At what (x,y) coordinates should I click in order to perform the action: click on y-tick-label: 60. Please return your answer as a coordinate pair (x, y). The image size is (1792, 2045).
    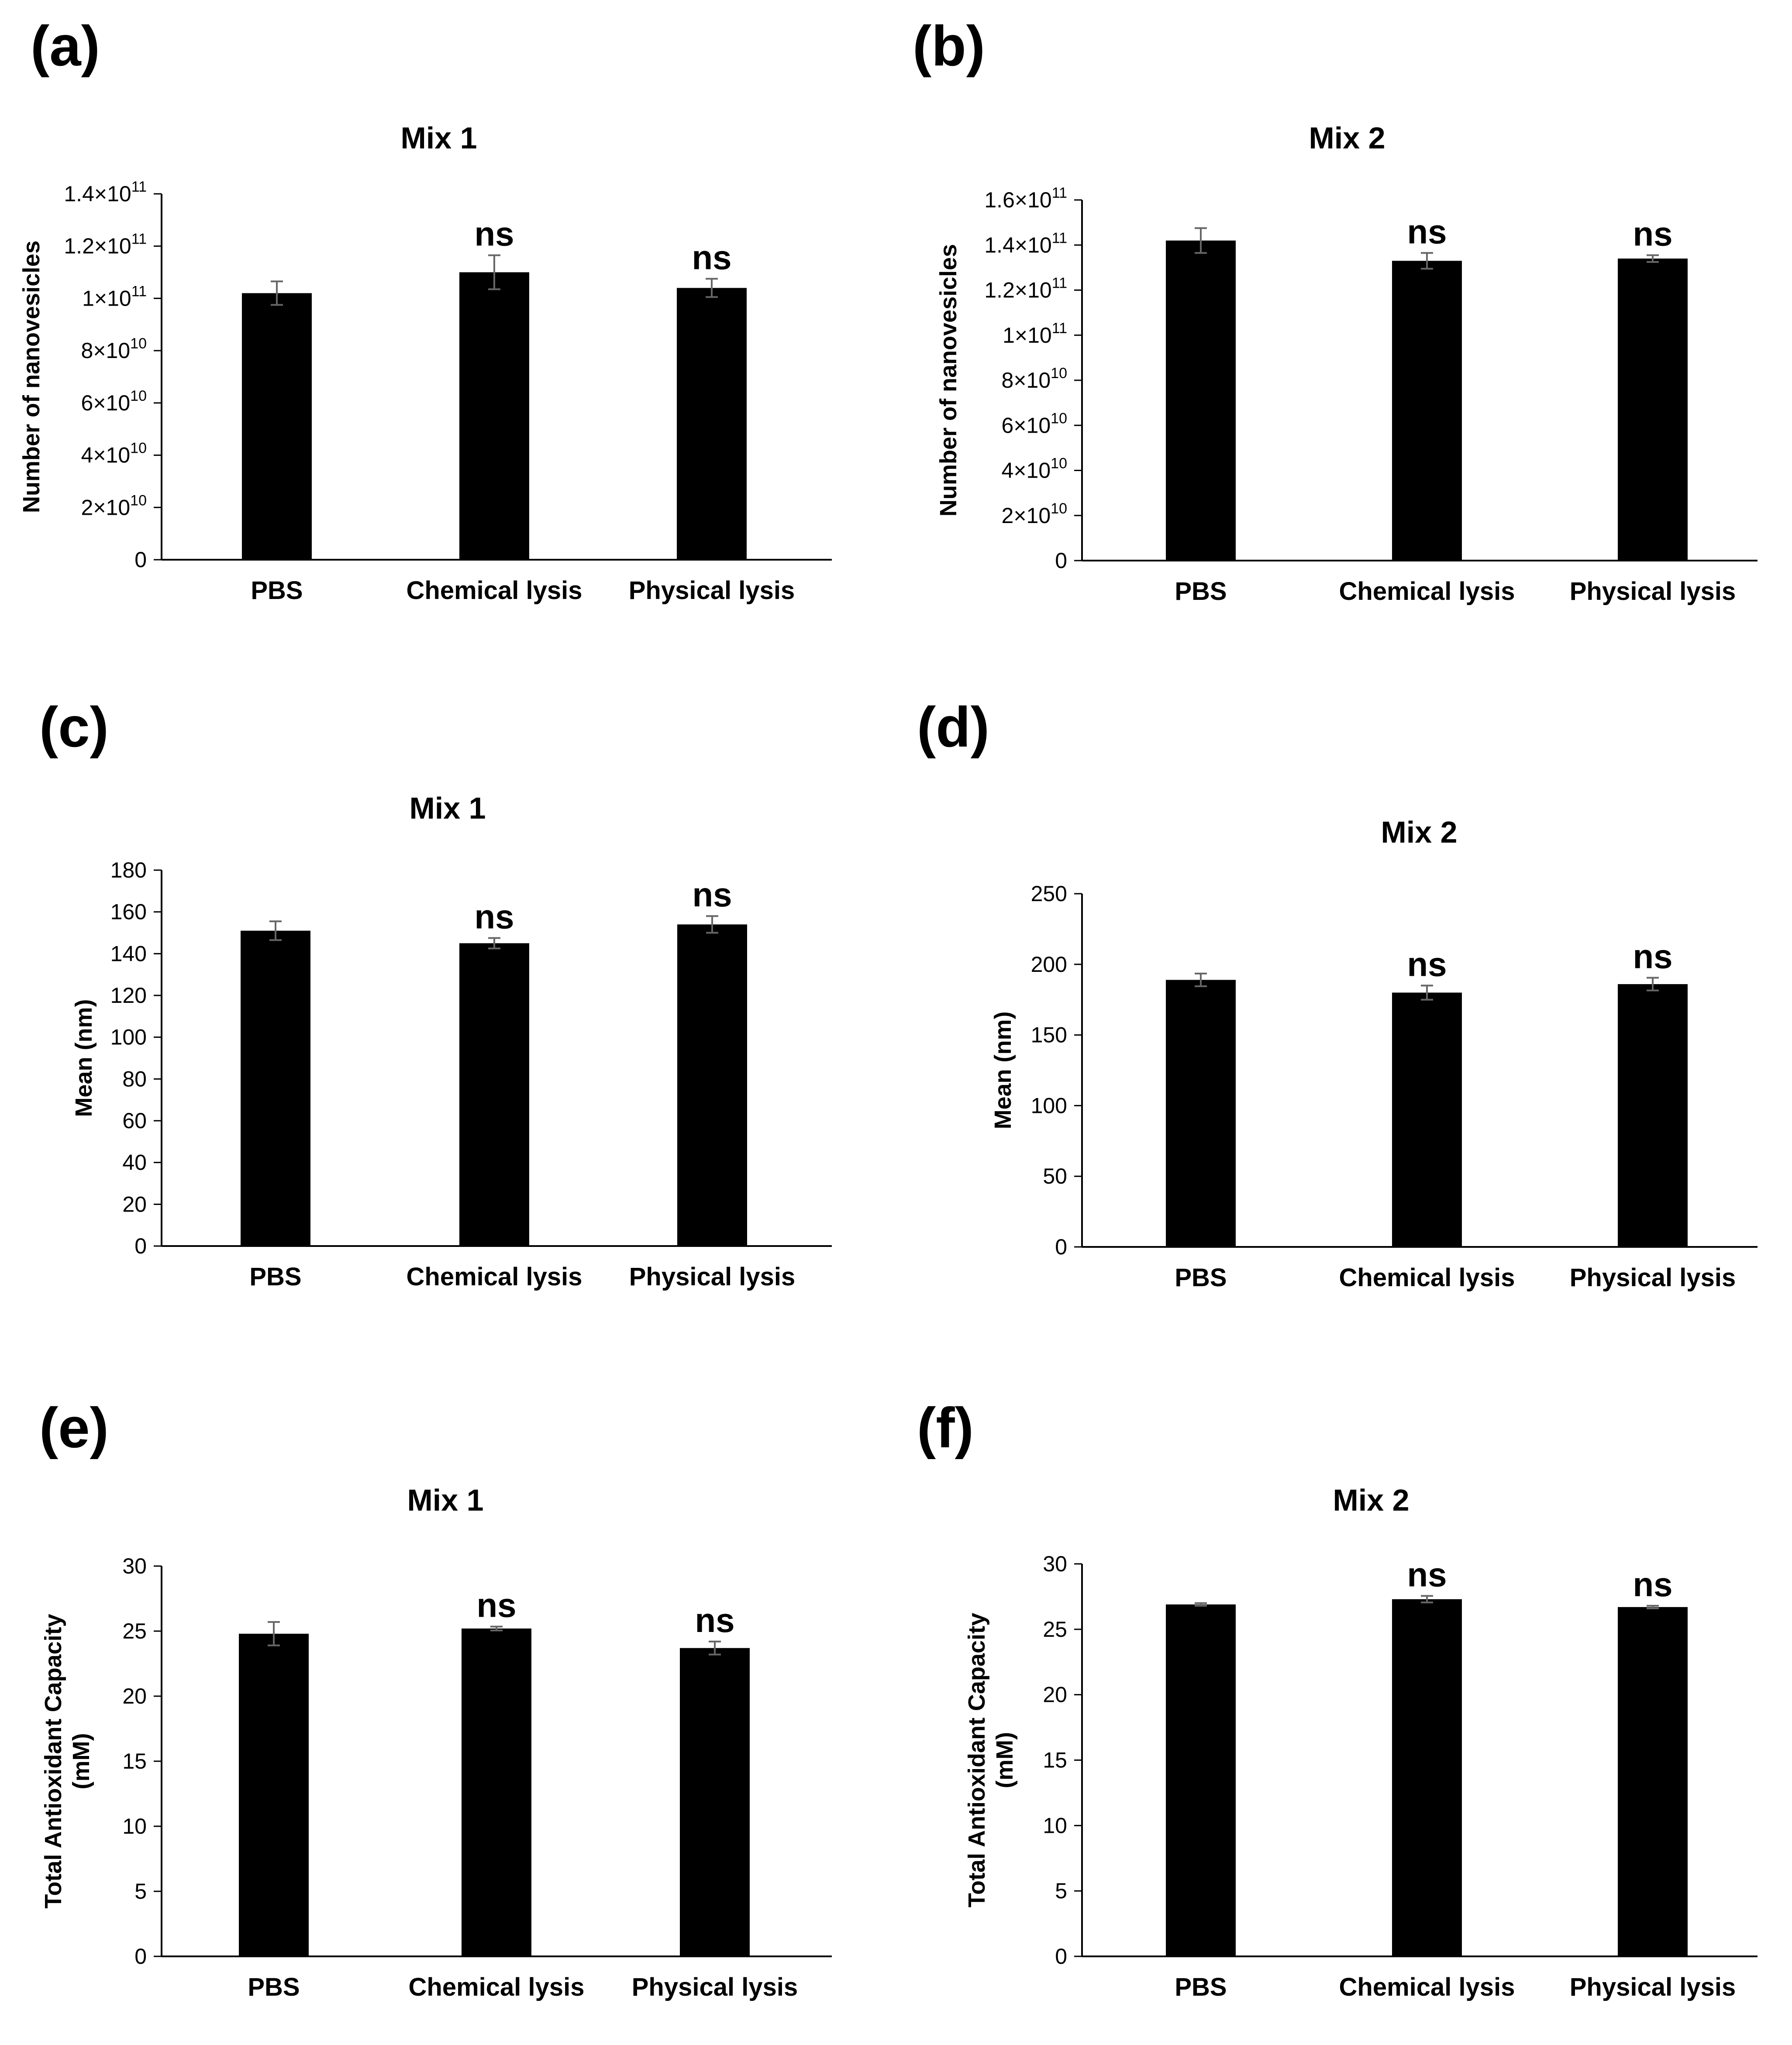
    Looking at the image, I should click on (134, 1121).